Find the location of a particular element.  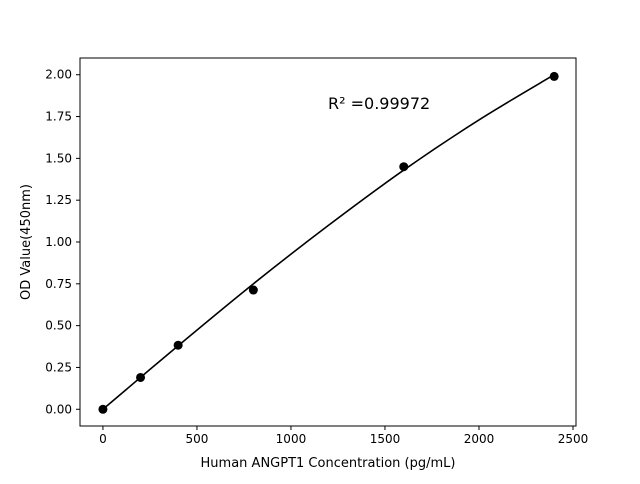

y-tick-label: 0.50 is located at coordinates (58, 326).